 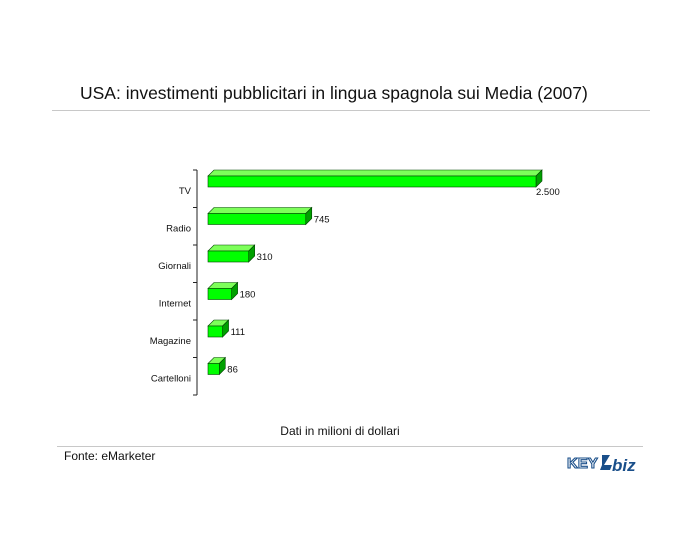 I want to click on bar-giornali: Giornali 310, so click(x=215, y=258).